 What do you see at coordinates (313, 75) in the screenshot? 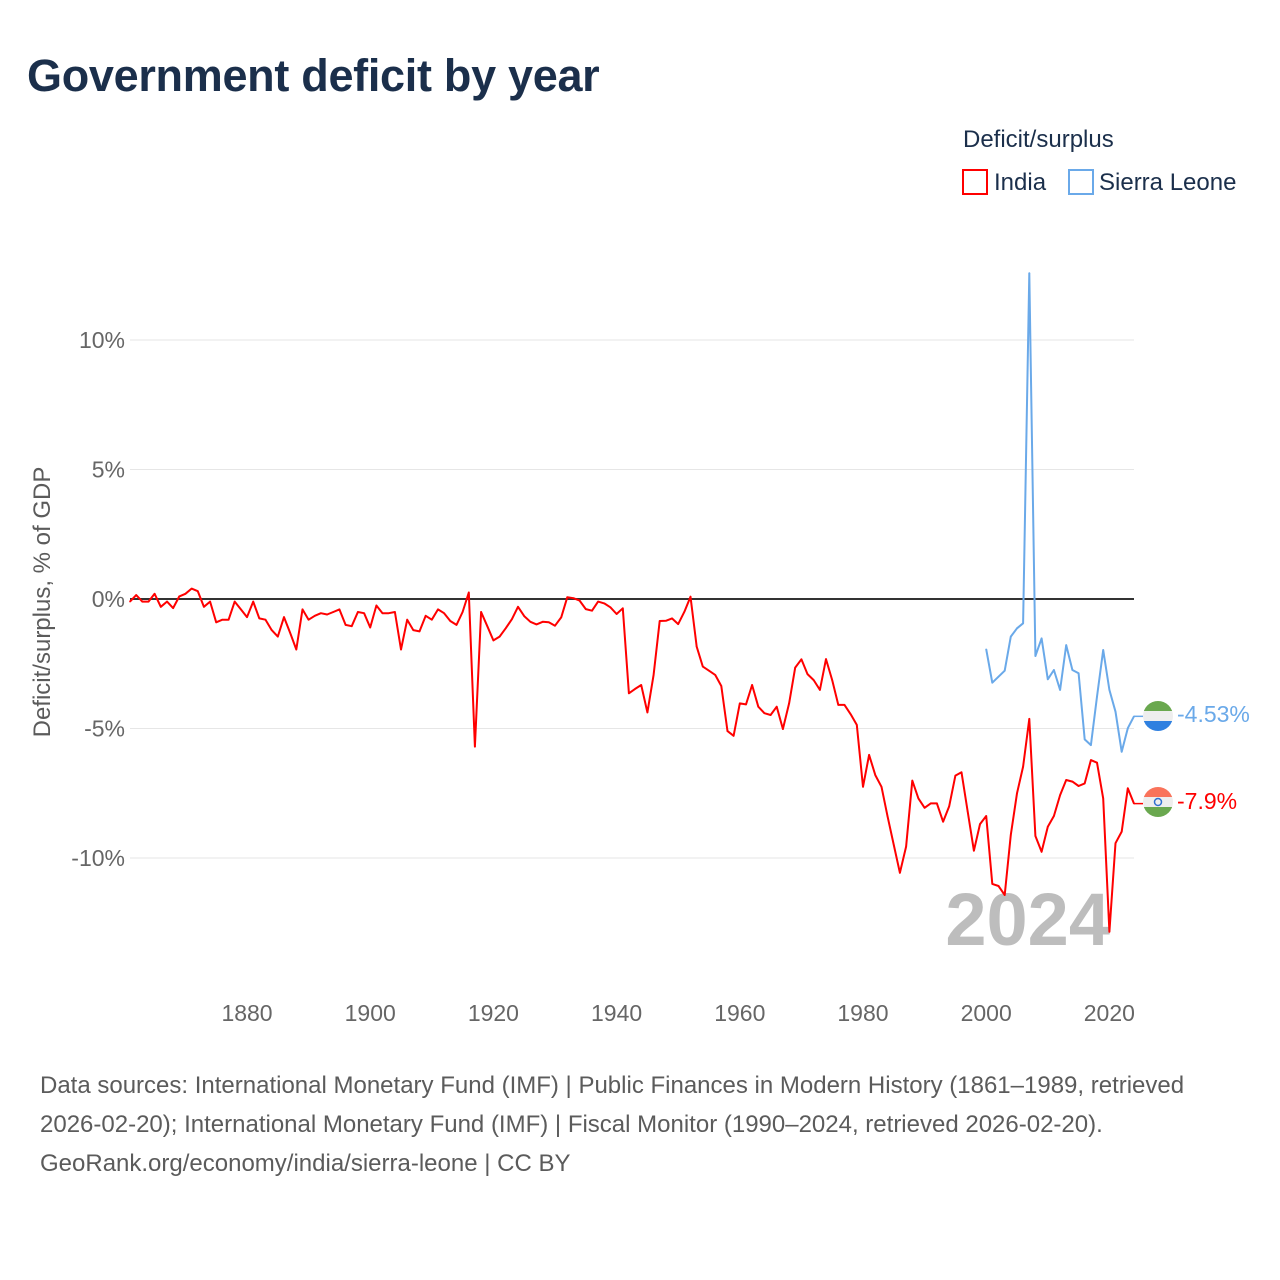
I see `page-title: Government deficit by year` at bounding box center [313, 75].